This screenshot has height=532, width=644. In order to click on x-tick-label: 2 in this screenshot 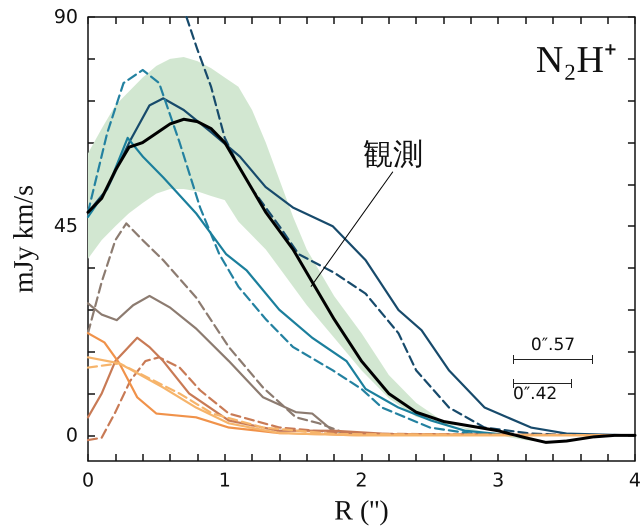, I will do `click(361, 481)`.